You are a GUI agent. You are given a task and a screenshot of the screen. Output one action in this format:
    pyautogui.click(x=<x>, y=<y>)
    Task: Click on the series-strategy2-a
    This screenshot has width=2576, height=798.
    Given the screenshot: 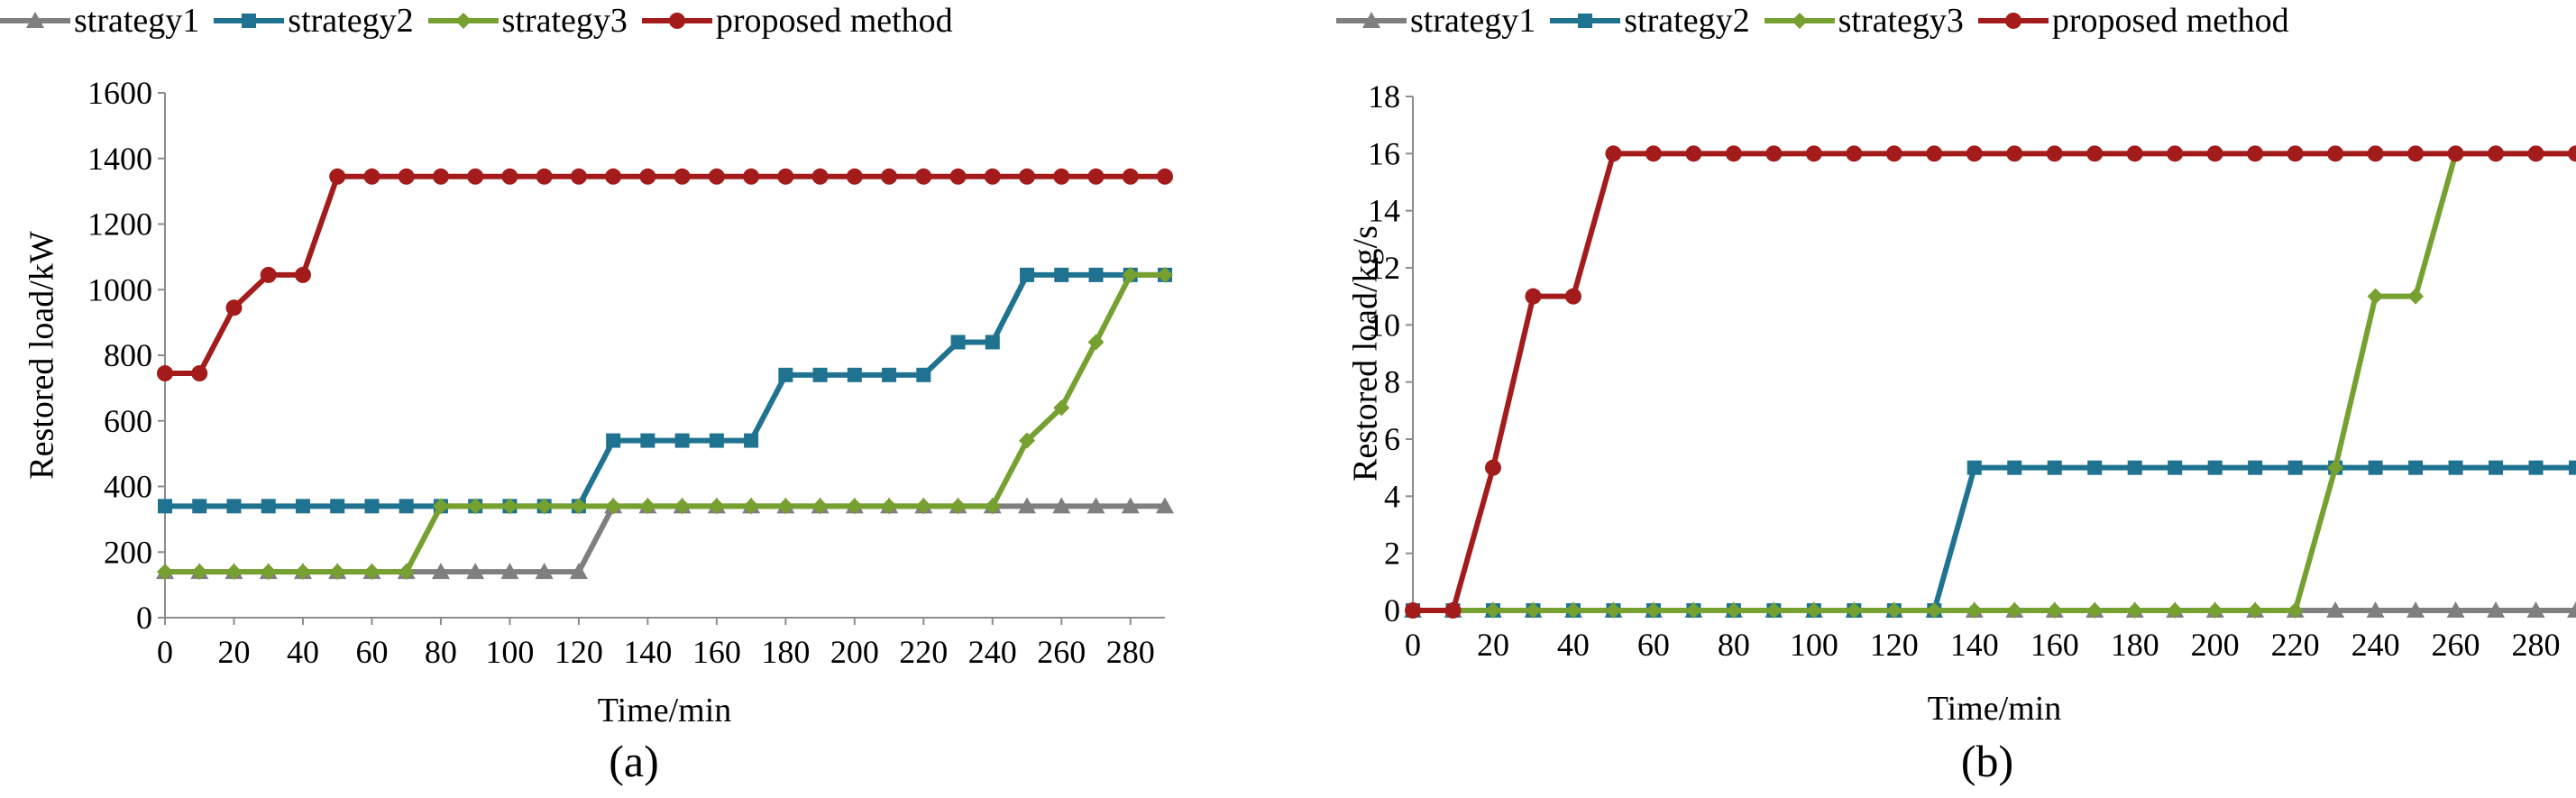 What is the action you would take?
    pyautogui.click(x=665, y=390)
    